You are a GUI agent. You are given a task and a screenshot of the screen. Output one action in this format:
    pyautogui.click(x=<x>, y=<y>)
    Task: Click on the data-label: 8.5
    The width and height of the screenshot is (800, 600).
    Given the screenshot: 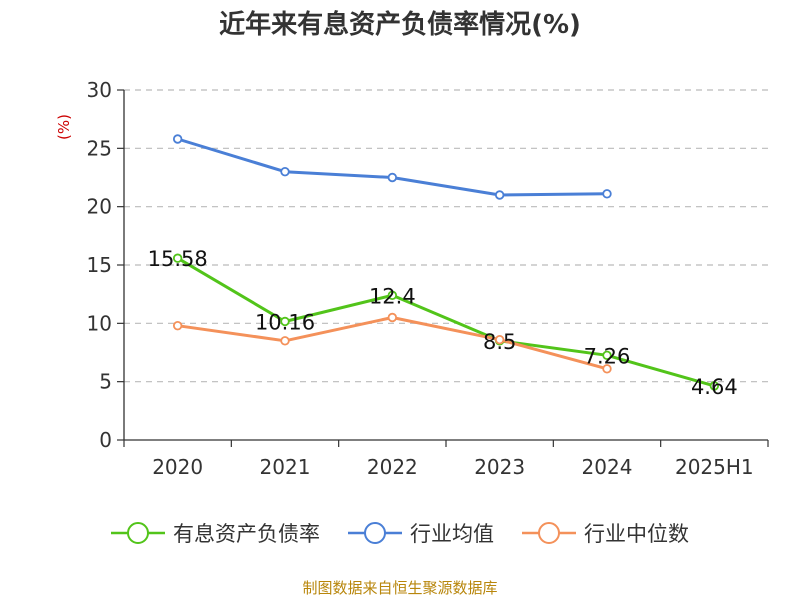 What is the action you would take?
    pyautogui.click(x=499, y=342)
    